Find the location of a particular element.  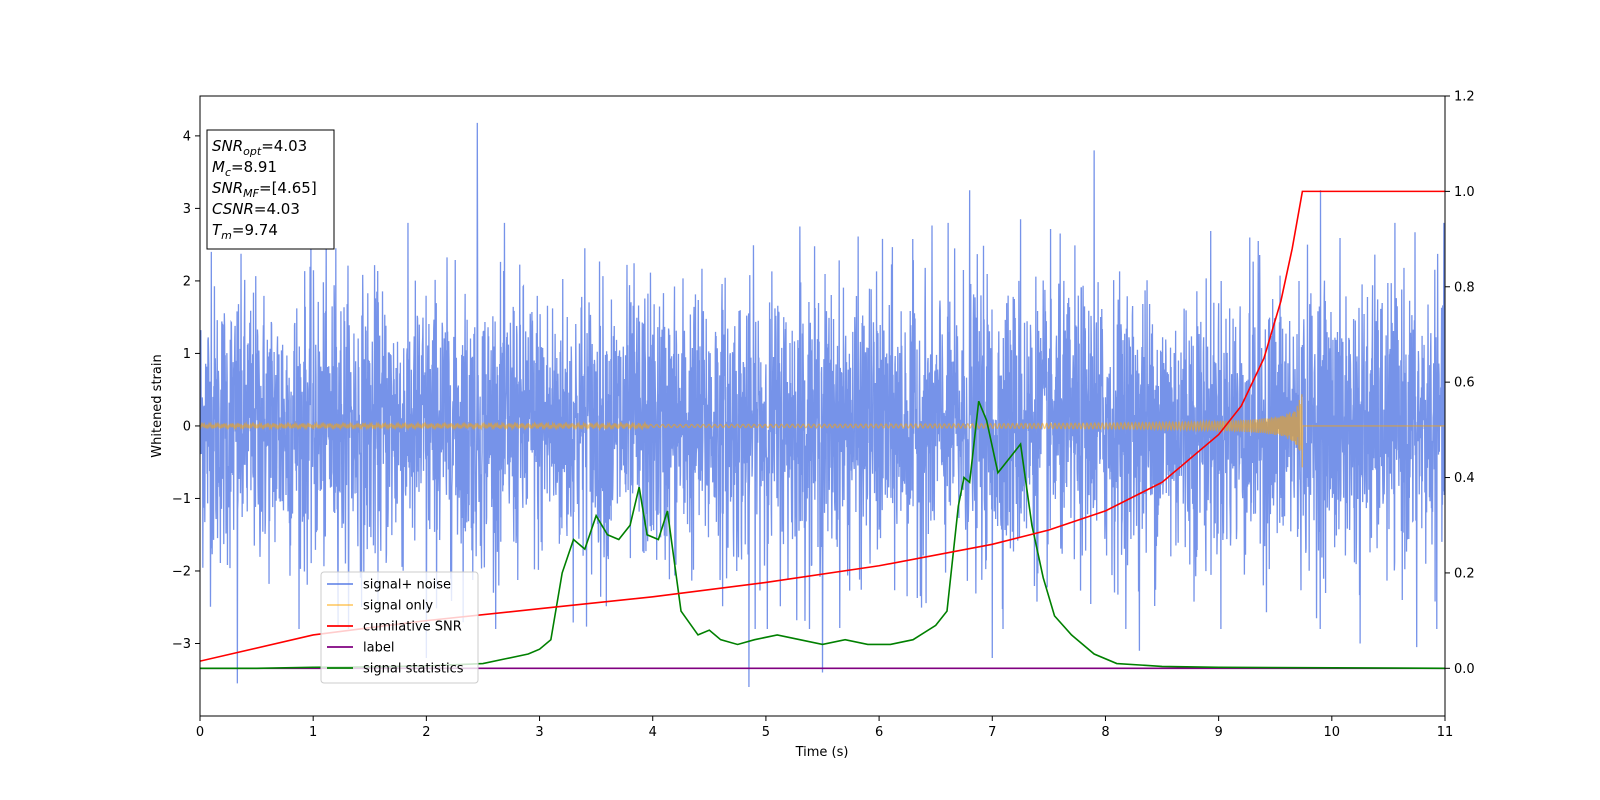

annotation-line: SNRopt=4.03 is located at coordinates (259, 147).